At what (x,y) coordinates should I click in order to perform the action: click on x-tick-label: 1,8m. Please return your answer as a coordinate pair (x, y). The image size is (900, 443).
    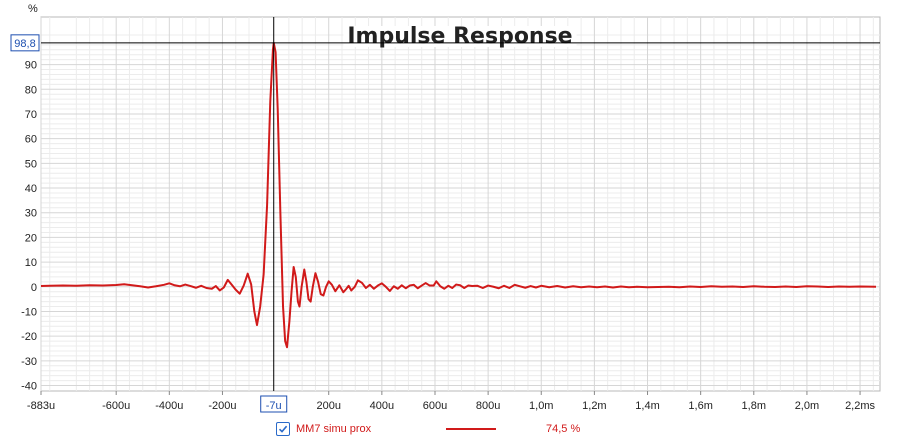
    Looking at the image, I should click on (754, 406).